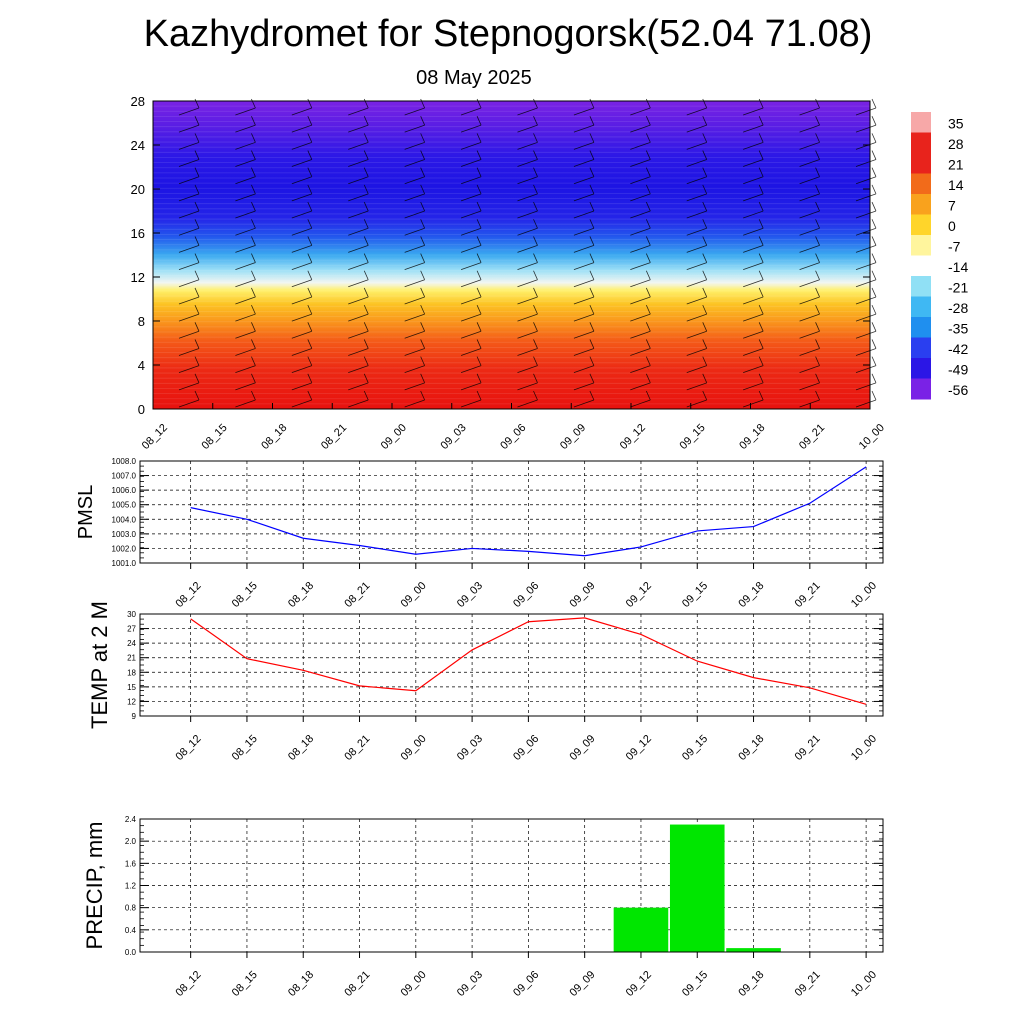 The image size is (1024, 1024). What do you see at coordinates (124, 476) in the screenshot?
I see `y-tick-label: 1007.0` at bounding box center [124, 476].